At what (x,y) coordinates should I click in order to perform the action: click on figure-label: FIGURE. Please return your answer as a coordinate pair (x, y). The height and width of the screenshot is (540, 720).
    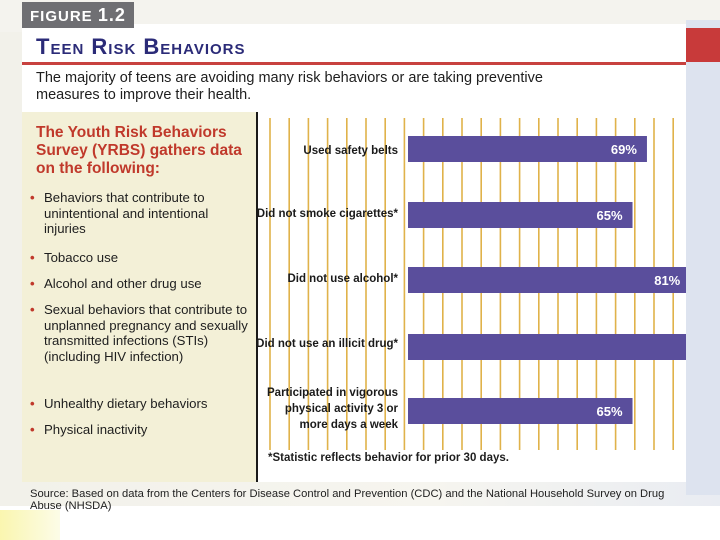
    Looking at the image, I should click on (61, 16).